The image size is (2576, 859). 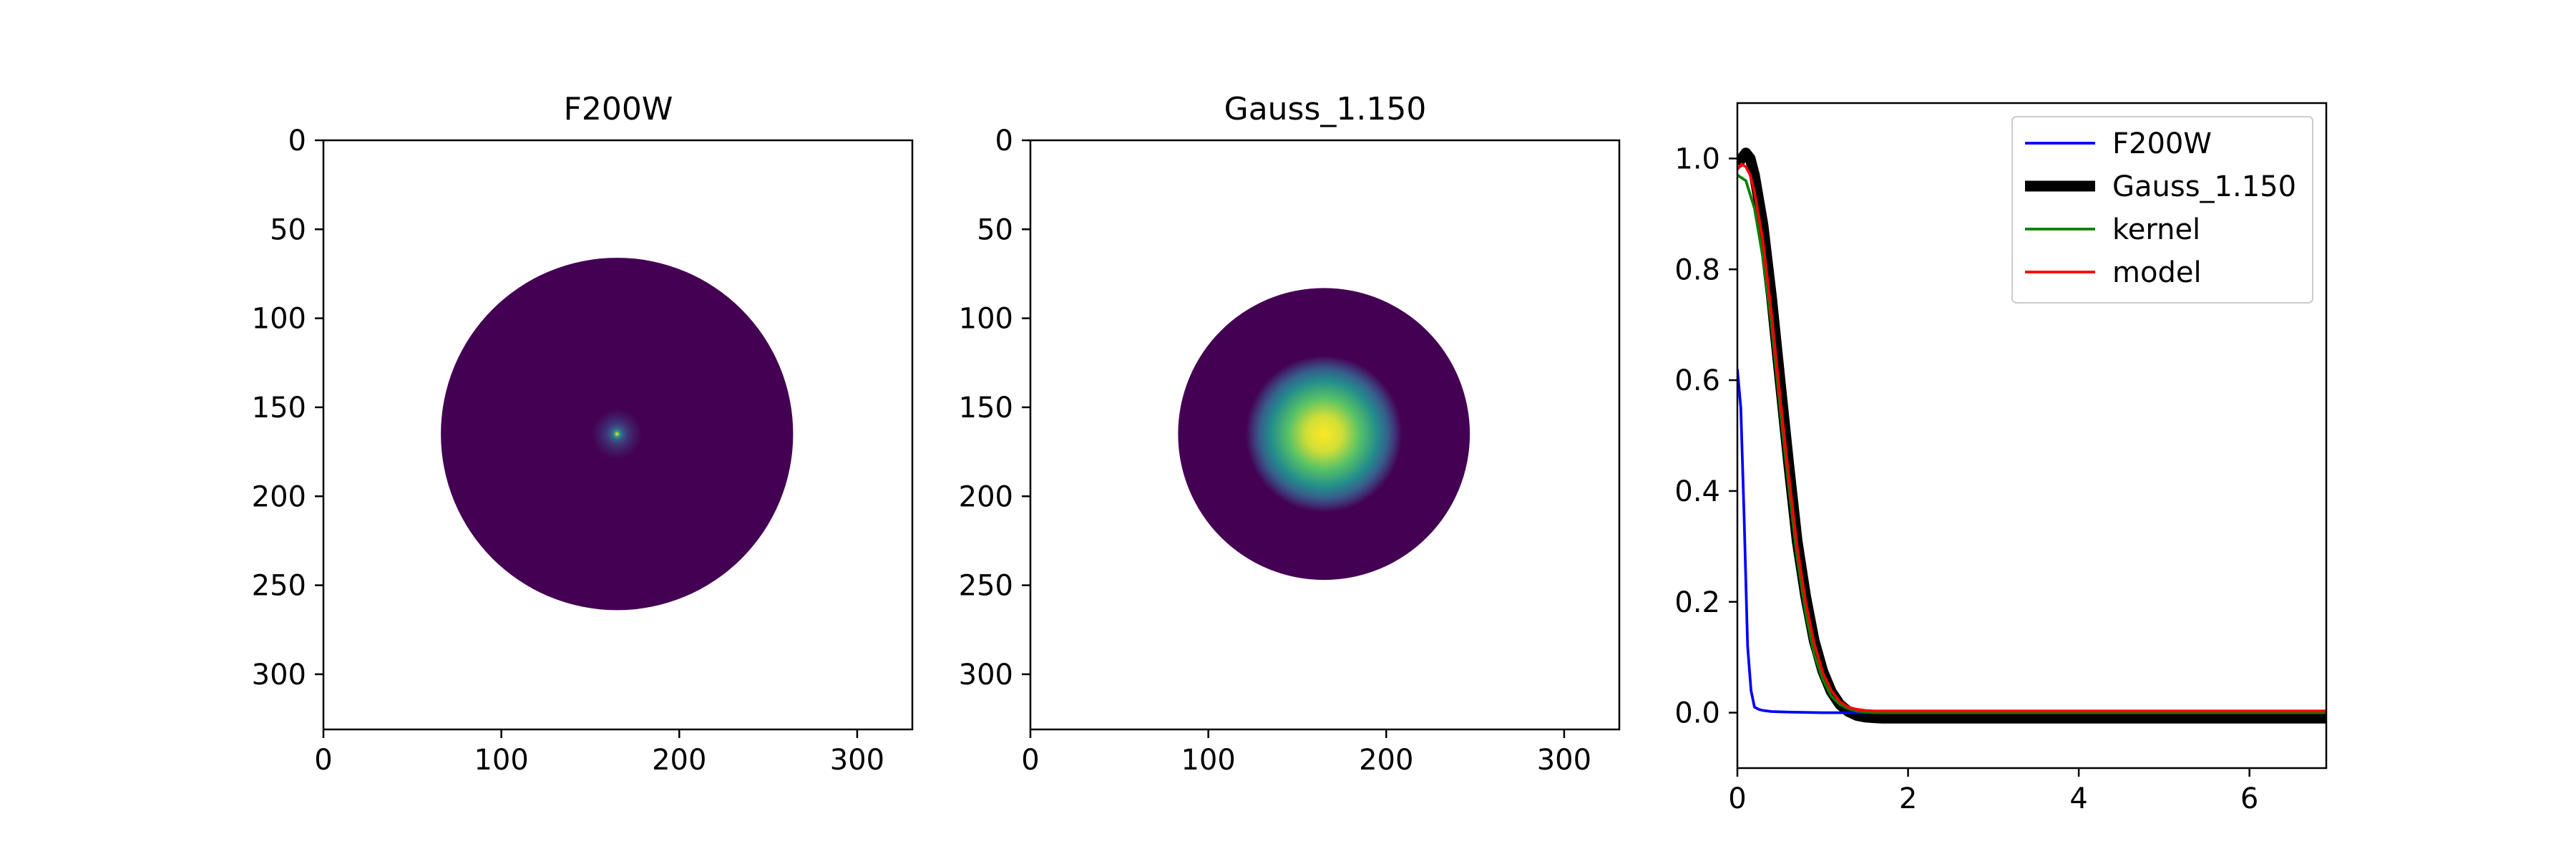 I want to click on legend-label: model, so click(x=2157, y=272).